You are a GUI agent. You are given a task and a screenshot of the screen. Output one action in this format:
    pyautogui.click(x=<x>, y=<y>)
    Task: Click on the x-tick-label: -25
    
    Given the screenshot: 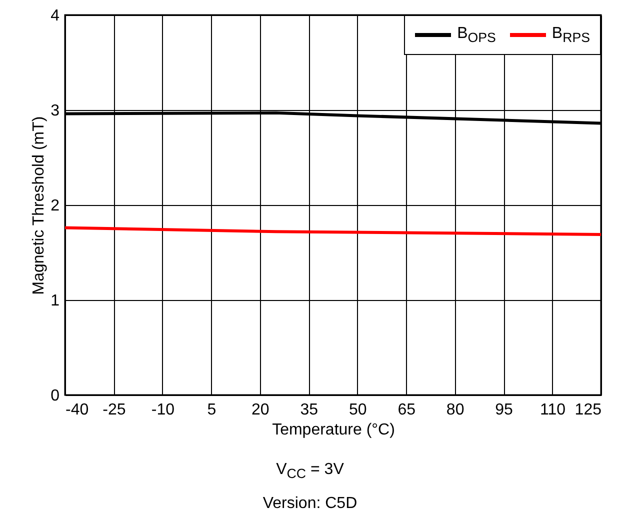 What is the action you would take?
    pyautogui.click(x=114, y=410)
    